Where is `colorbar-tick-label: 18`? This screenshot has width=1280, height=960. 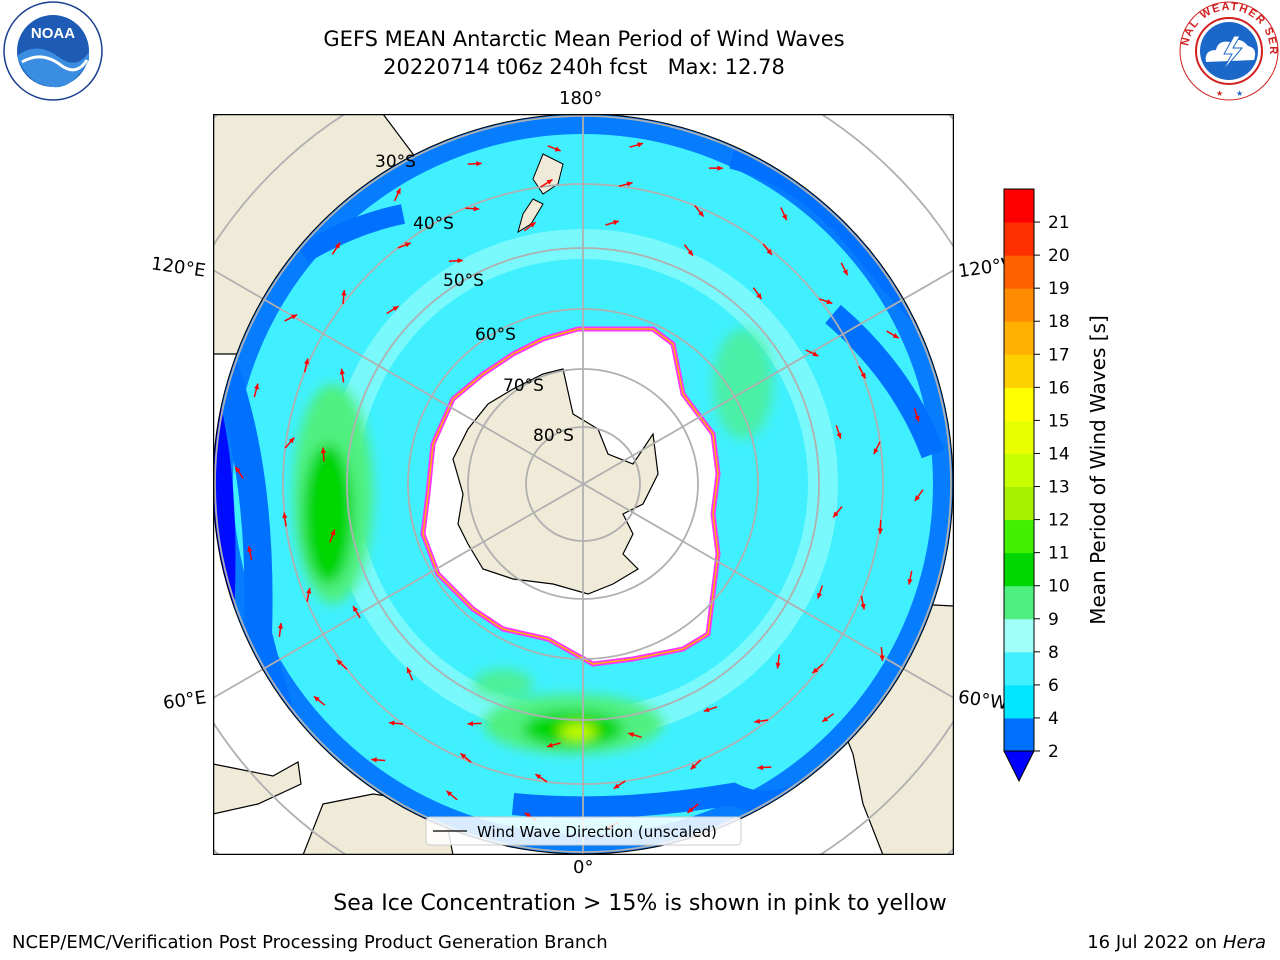
colorbar-tick-label: 18 is located at coordinates (1059, 322).